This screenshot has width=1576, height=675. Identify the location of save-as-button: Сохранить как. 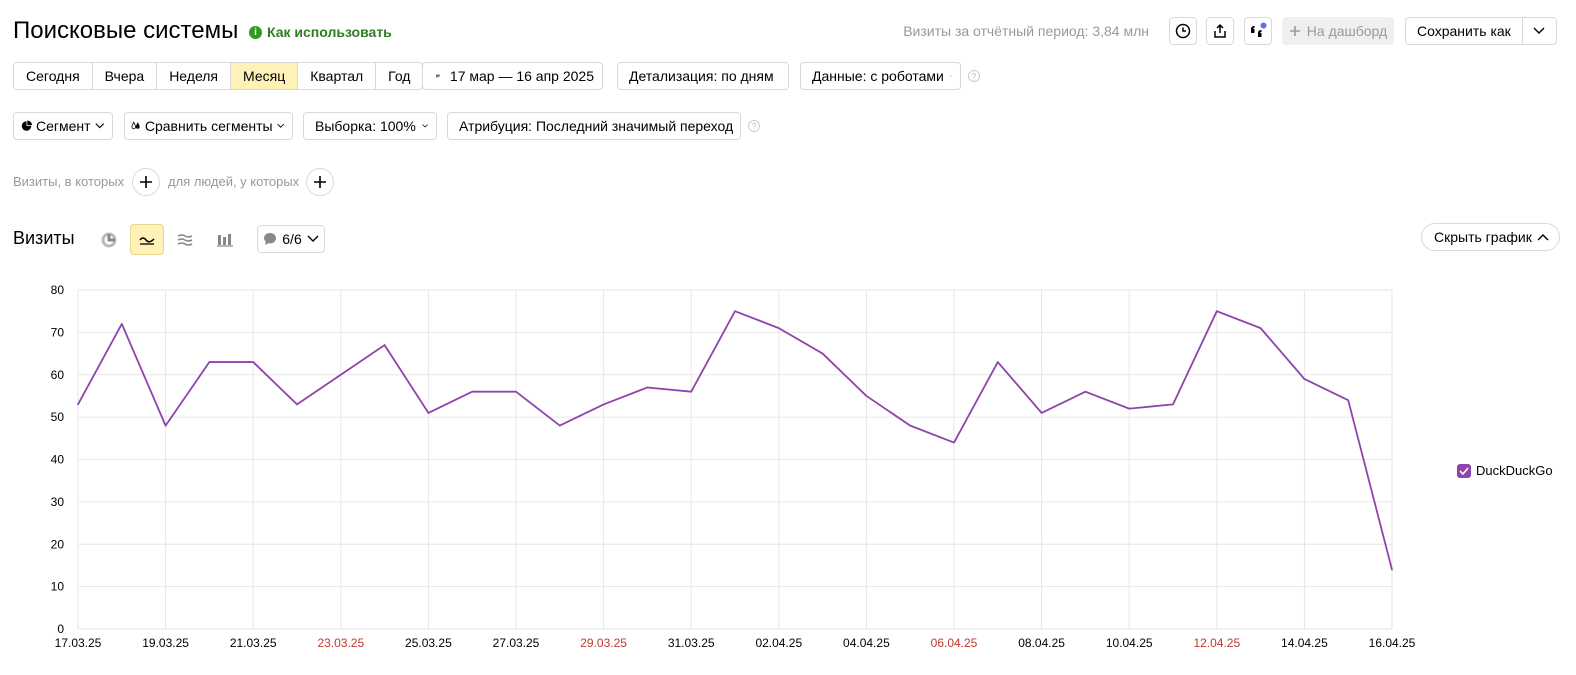
(1464, 31).